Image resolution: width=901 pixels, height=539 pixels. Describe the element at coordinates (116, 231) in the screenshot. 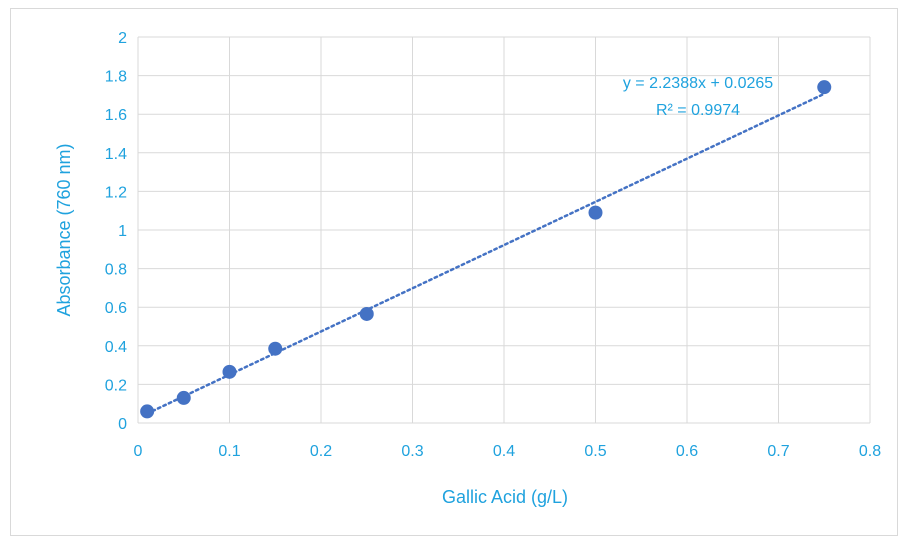

I see `y-tick-labels: 0 0.2 0.4 0.6 0.8 1 1.2 1.4 1.6 1.8 2` at that location.